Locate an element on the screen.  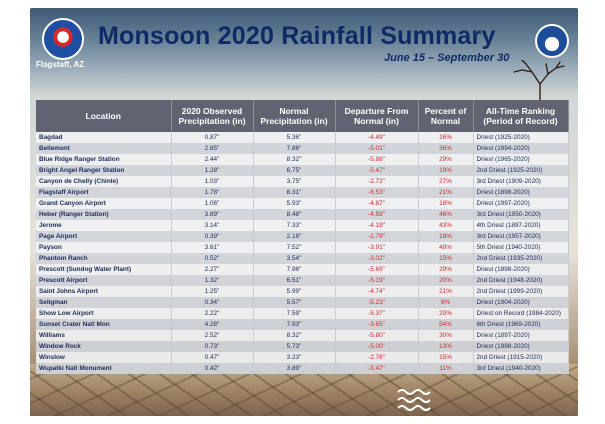
cell-observed: 1.78" is located at coordinates (212, 192).